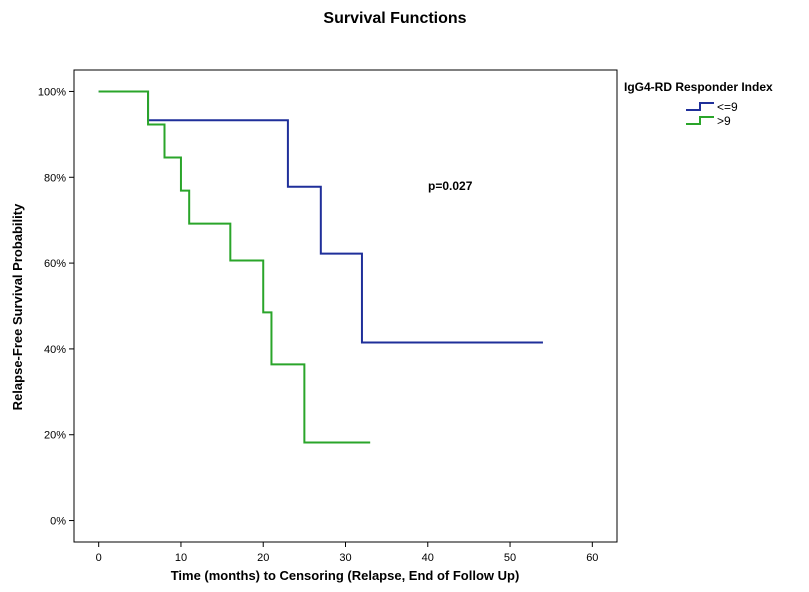 The image size is (809, 592). What do you see at coordinates (712, 114) in the screenshot?
I see `legend-items: <=9>9` at bounding box center [712, 114].